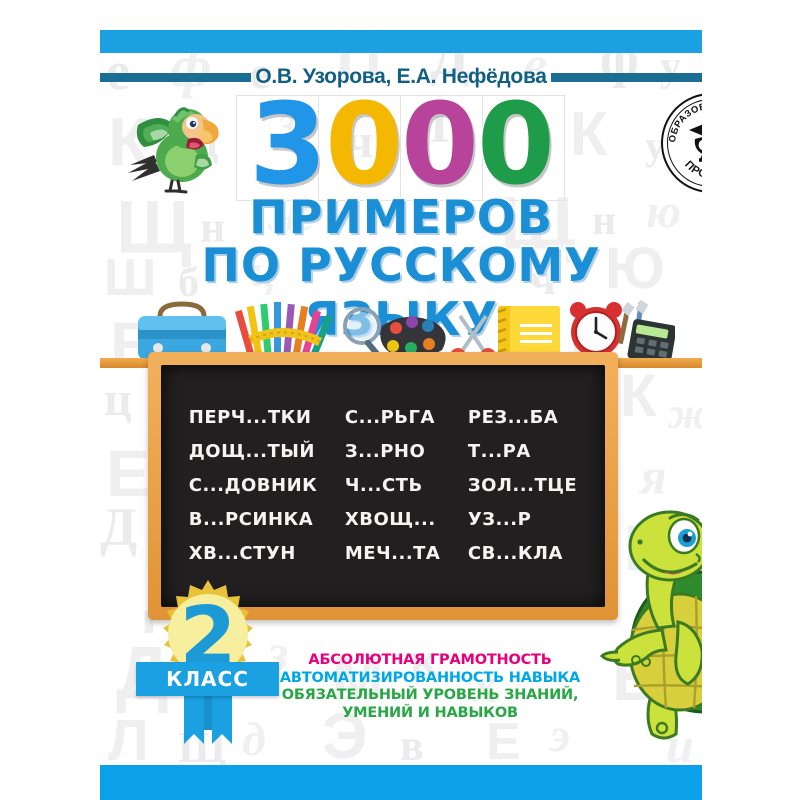 The image size is (800, 800). I want to click on owl-in-graduation-cap-icon, so click(693, 144).